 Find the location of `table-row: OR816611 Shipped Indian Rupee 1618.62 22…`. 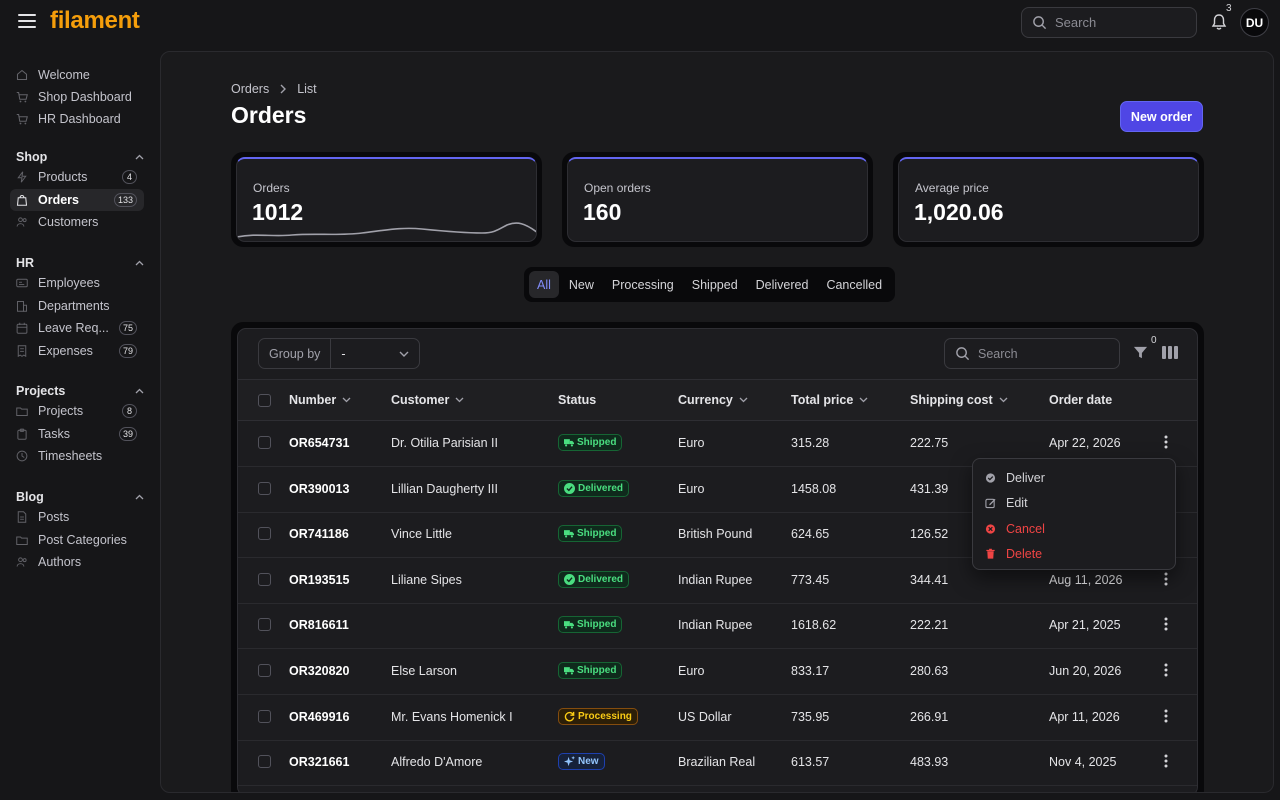

table-row: OR816611 Shipped Indian Rupee 1618.62 22… is located at coordinates (717, 626).